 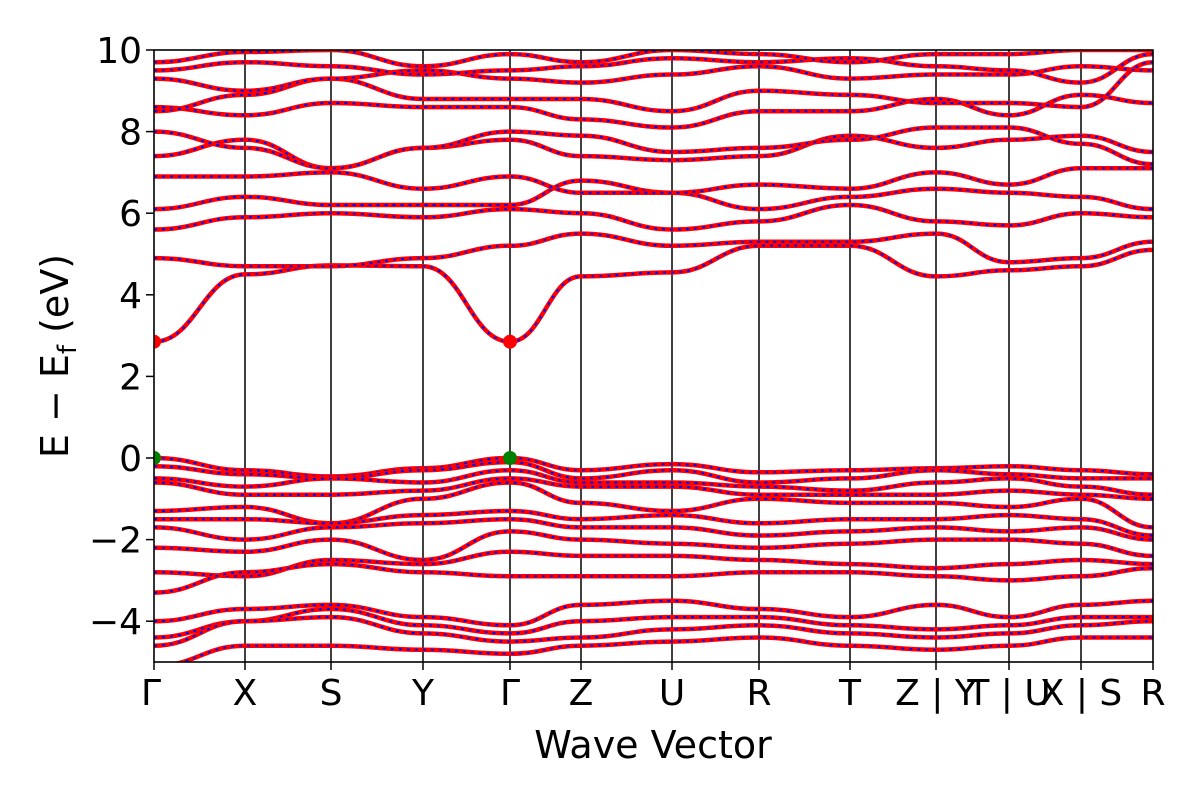 What do you see at coordinates (130, 377) in the screenshot?
I see `y-tick-label-4: 2` at bounding box center [130, 377].